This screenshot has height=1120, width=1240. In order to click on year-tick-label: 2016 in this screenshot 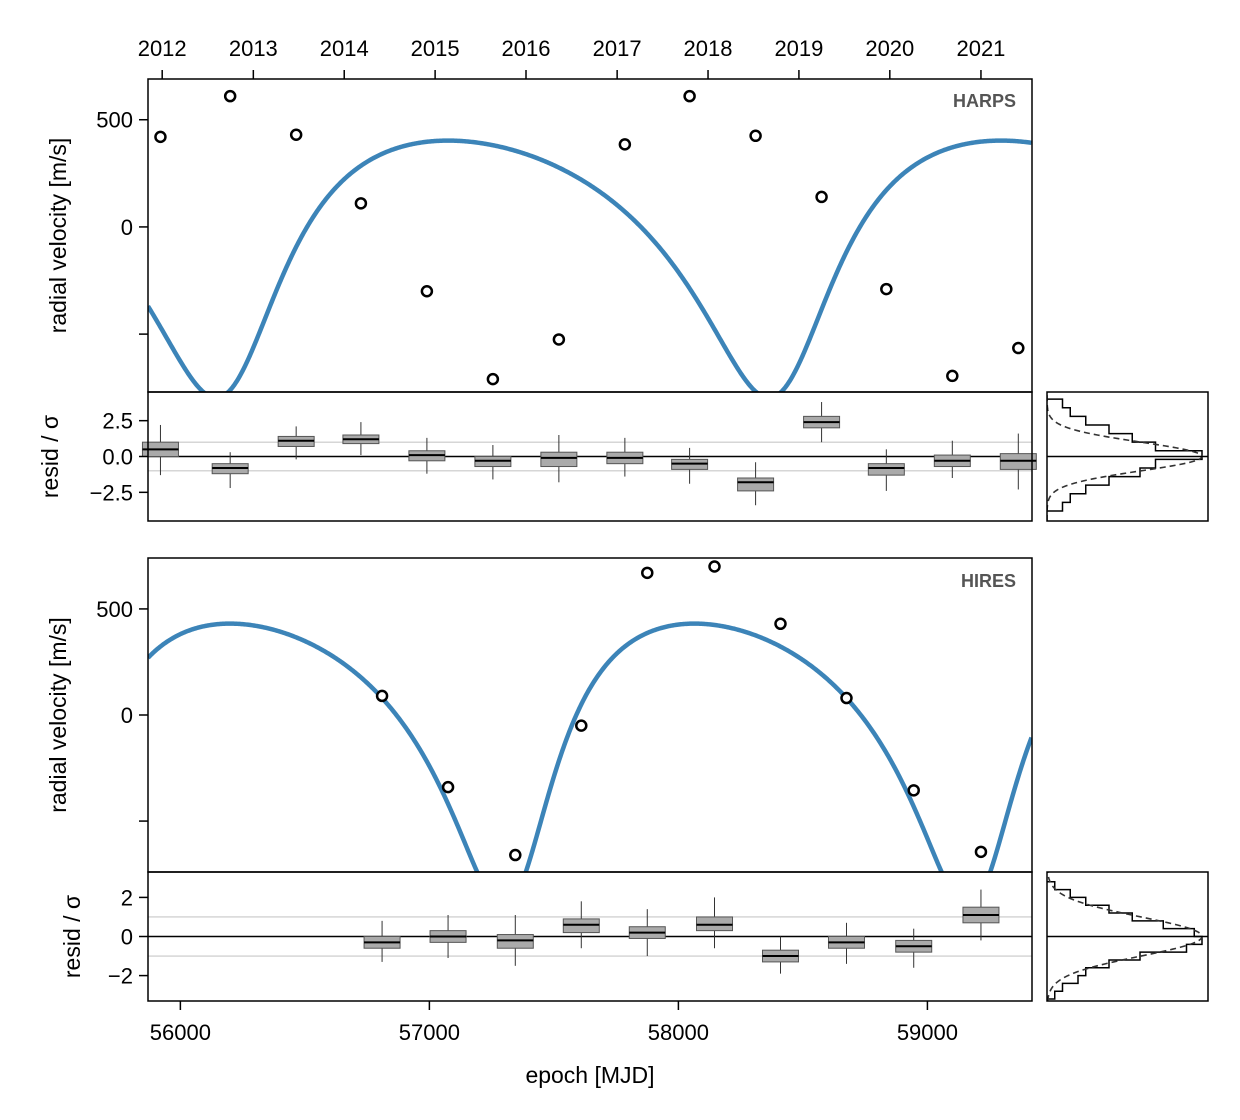, I will do `click(526, 48)`.